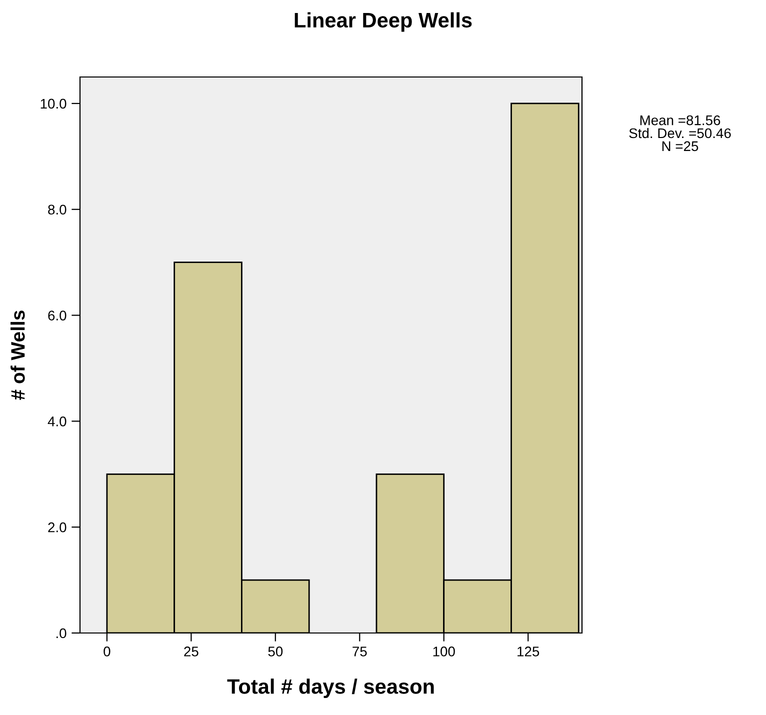 The image size is (766, 715). What do you see at coordinates (330, 688) in the screenshot?
I see `x-axis-title: Total # days / season` at bounding box center [330, 688].